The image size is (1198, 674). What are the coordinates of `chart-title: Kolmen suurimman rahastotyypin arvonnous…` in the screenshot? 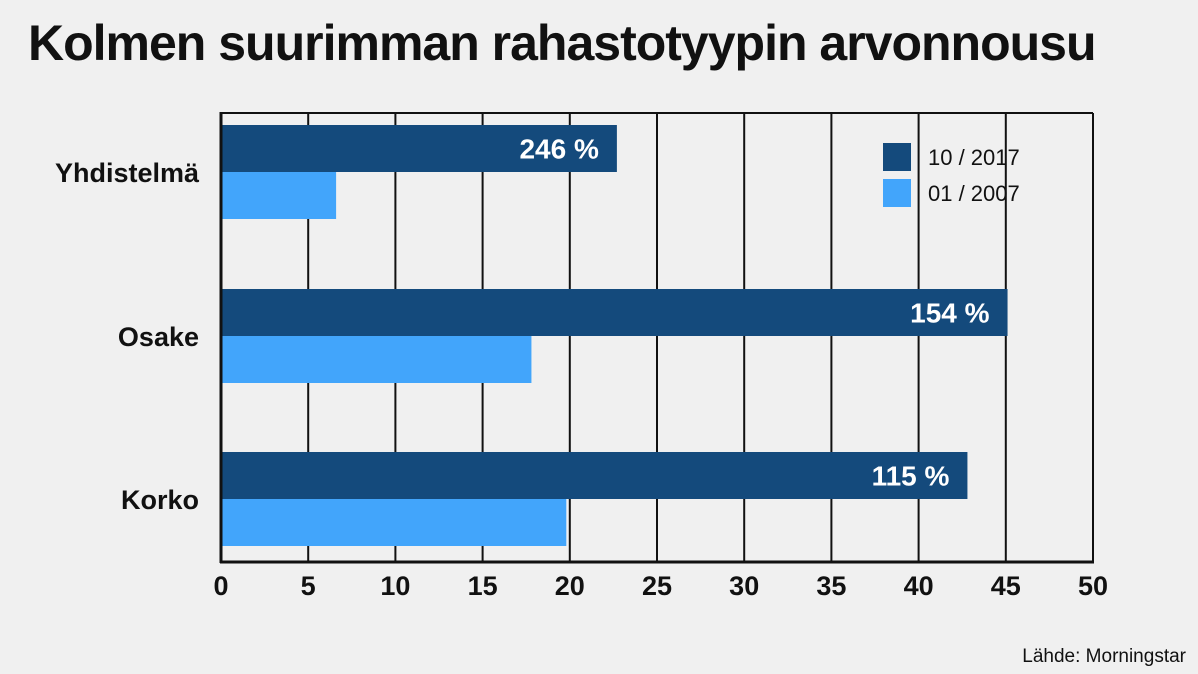 It's located at (562, 43).